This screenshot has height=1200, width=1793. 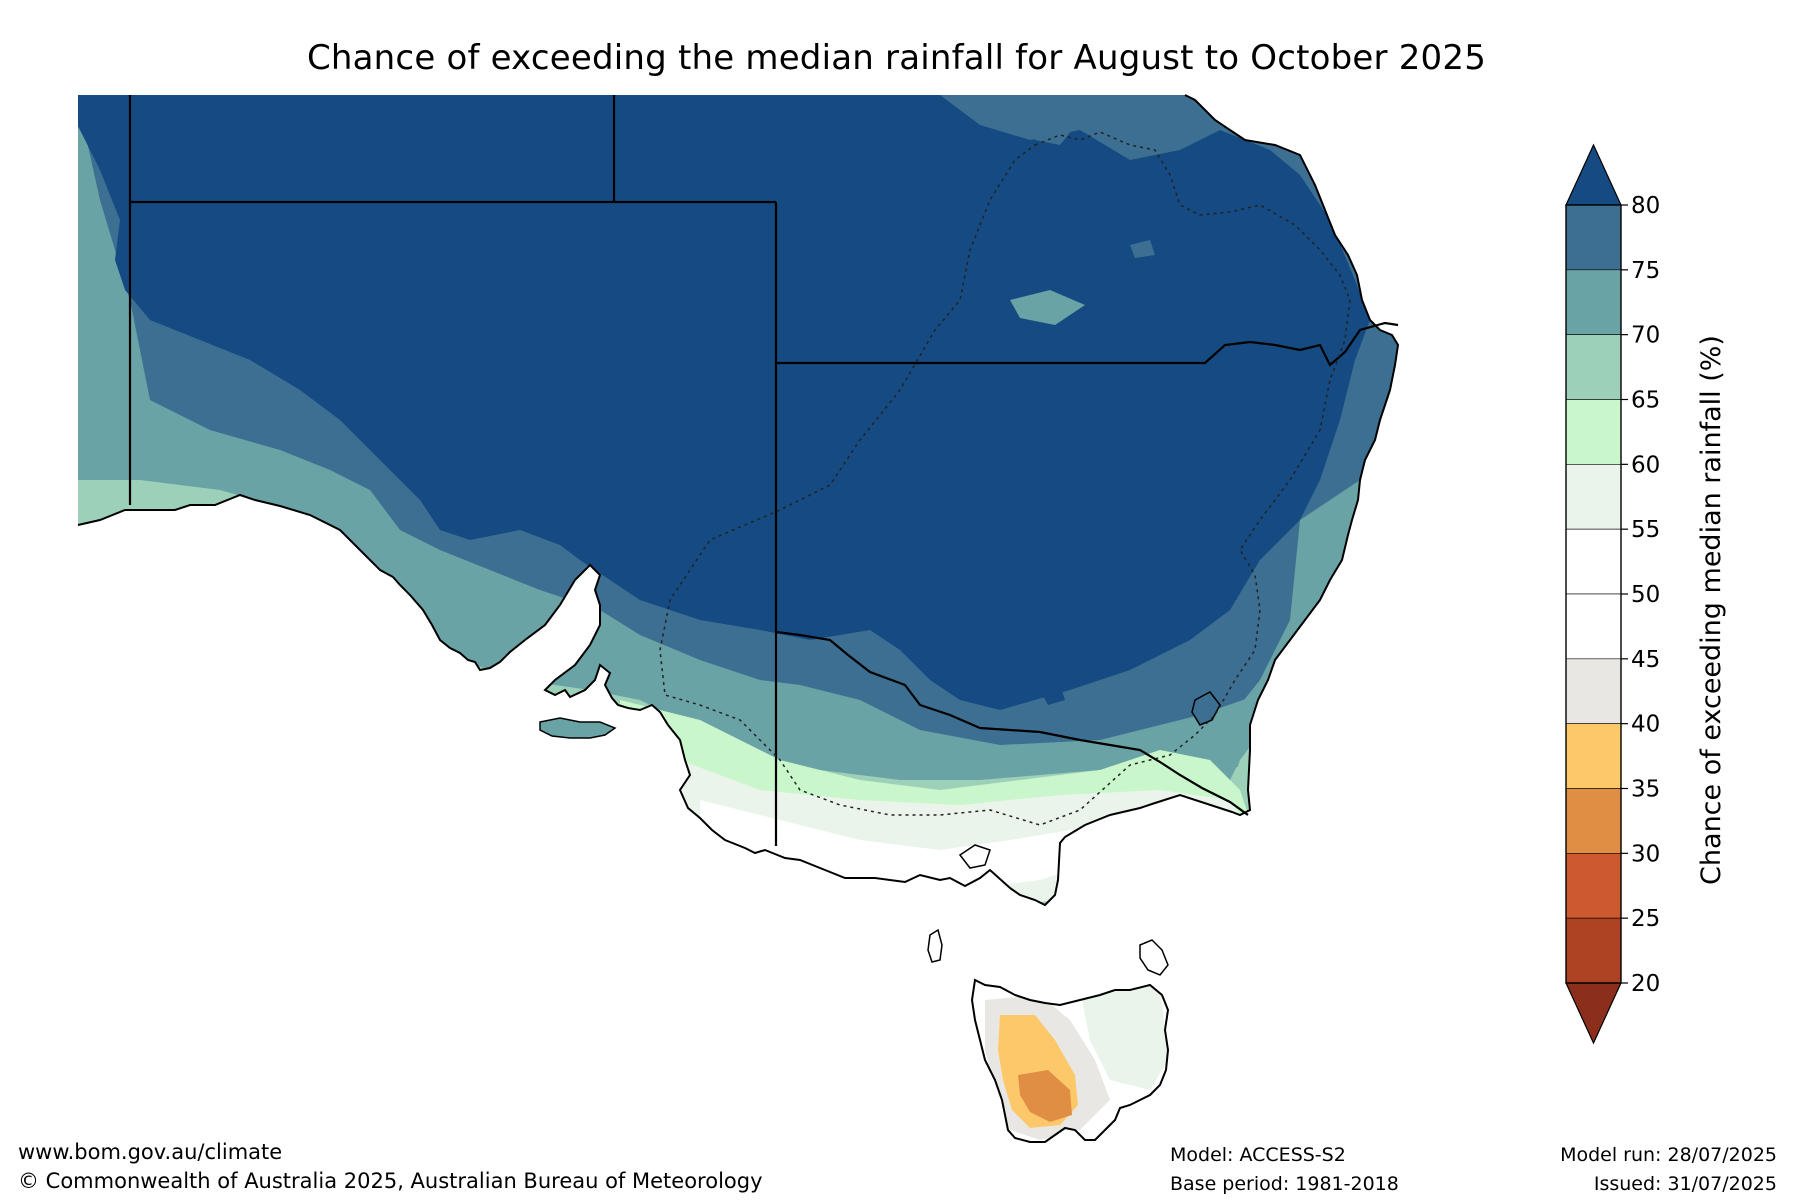 I want to click on colorbar-tick-label: 55, so click(x=1645, y=530).